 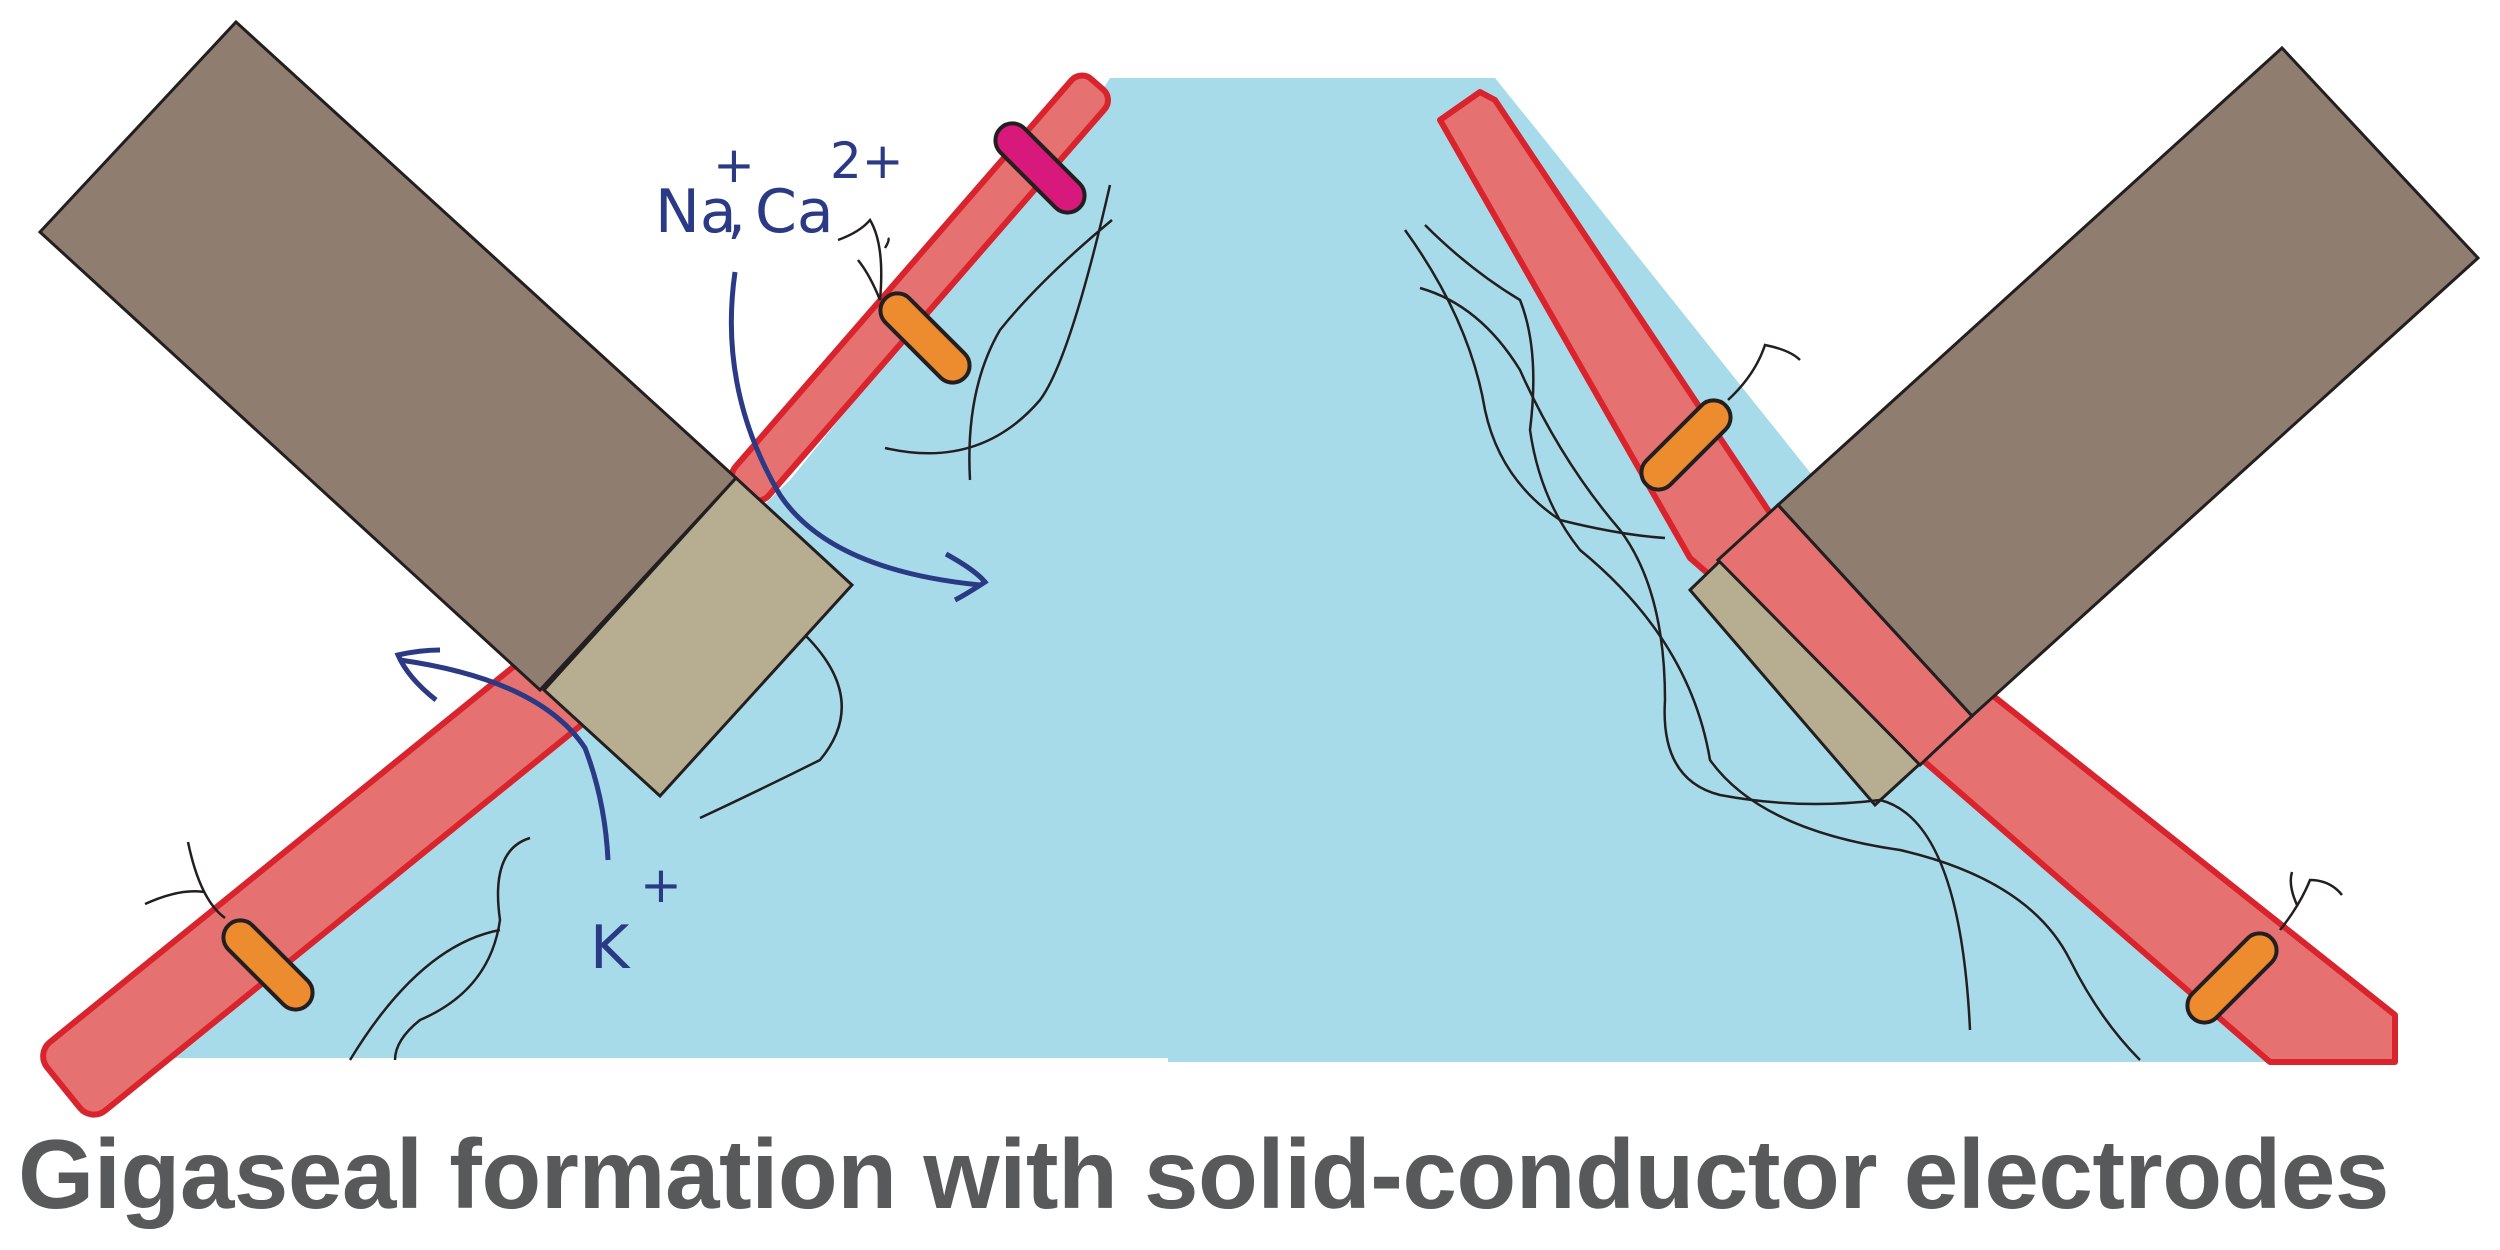 I want to click on ion-path-k, so click(x=502, y=754).